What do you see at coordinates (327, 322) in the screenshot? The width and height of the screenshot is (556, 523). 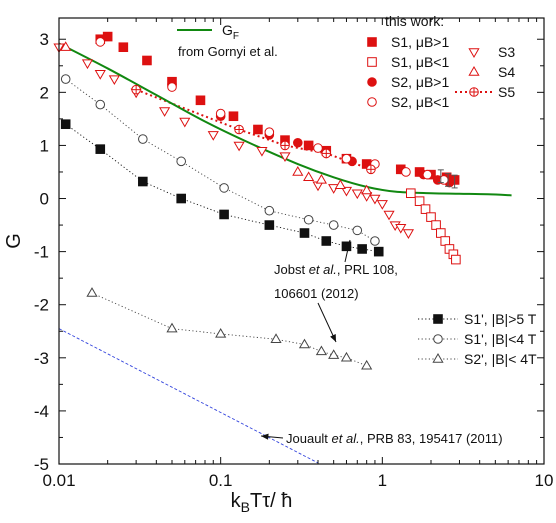 I see `arrow-jobst-down` at bounding box center [327, 322].